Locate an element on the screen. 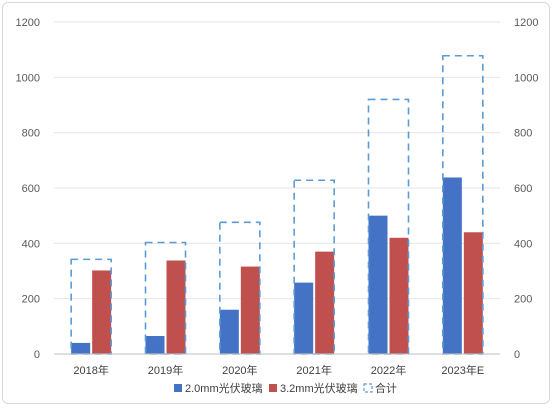  x-tick-label: 2022年 is located at coordinates (388, 370).